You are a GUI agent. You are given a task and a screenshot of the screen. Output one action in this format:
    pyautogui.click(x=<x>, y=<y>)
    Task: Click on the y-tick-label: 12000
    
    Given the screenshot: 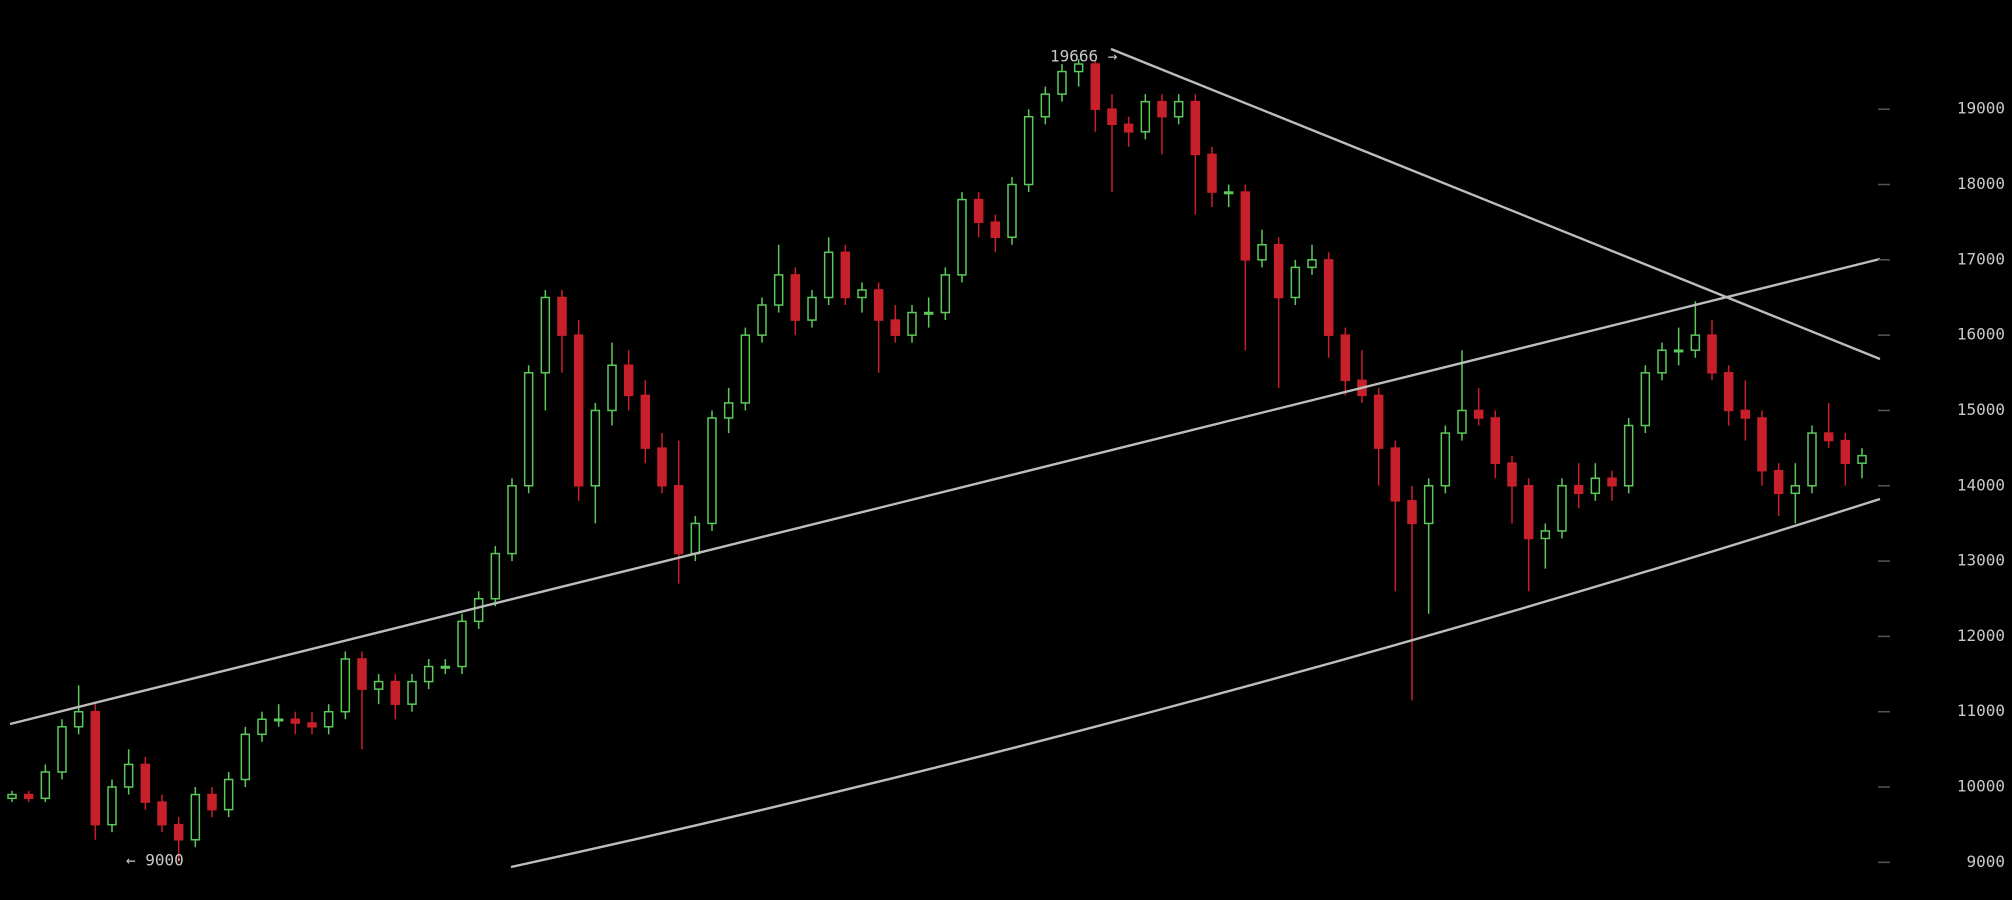 What is the action you would take?
    pyautogui.click(x=1981, y=635)
    